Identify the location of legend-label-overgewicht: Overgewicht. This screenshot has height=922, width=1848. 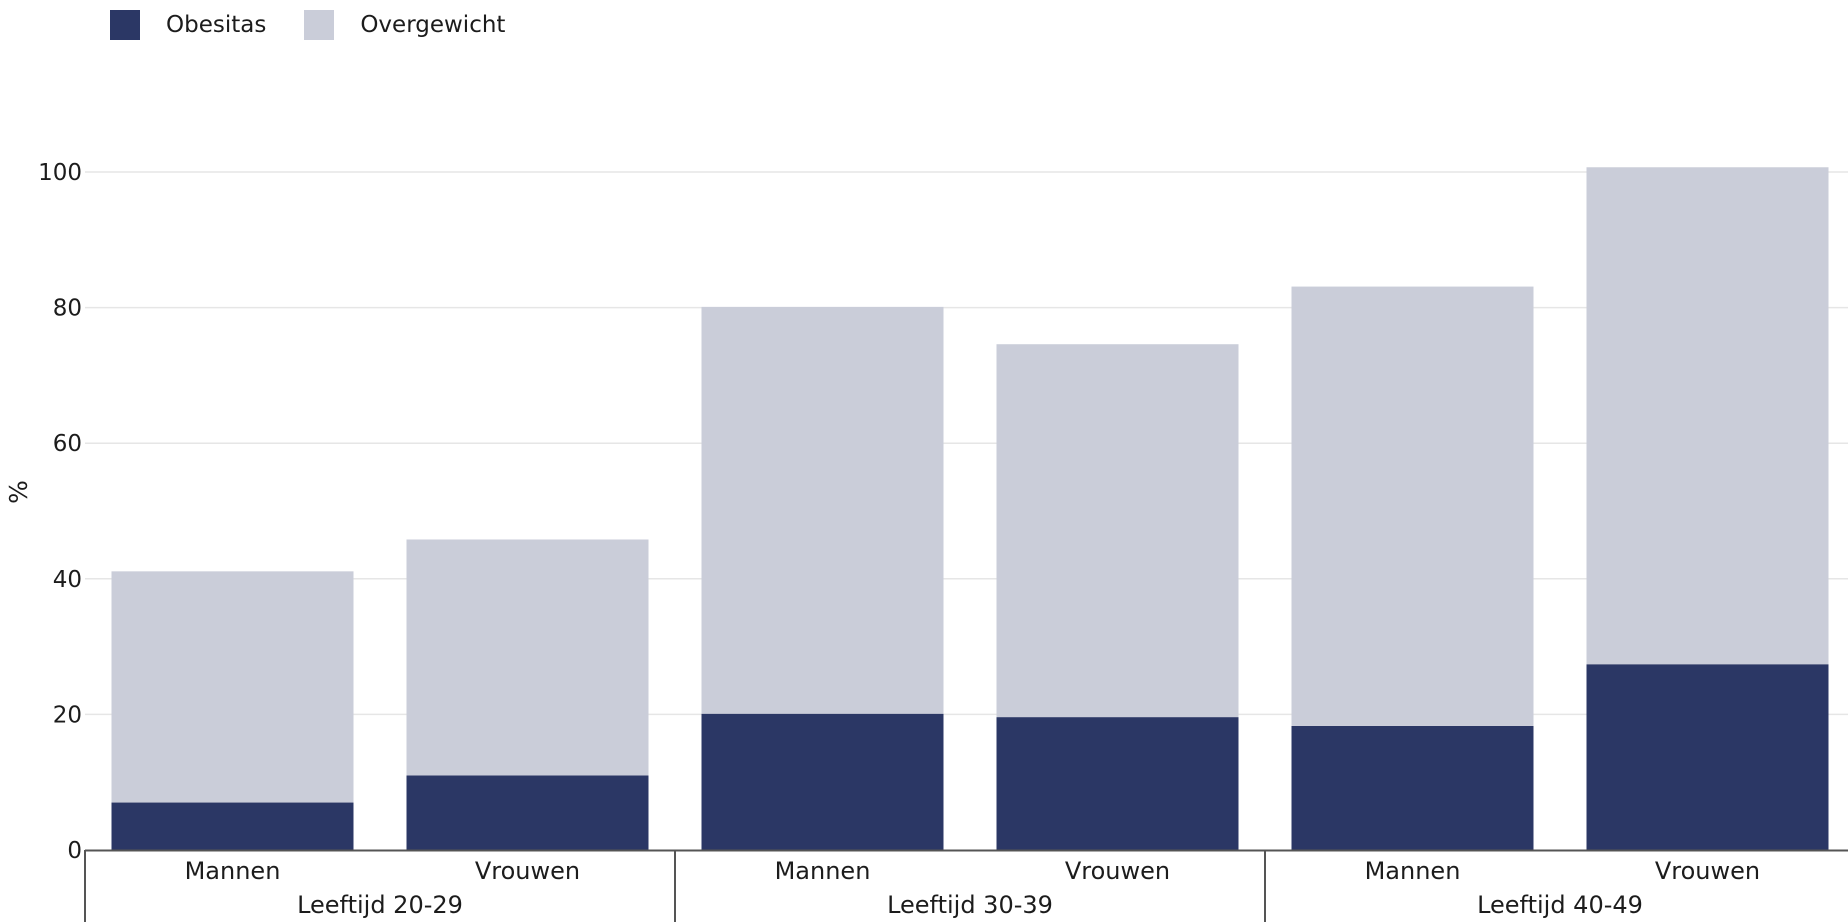
(433, 25).